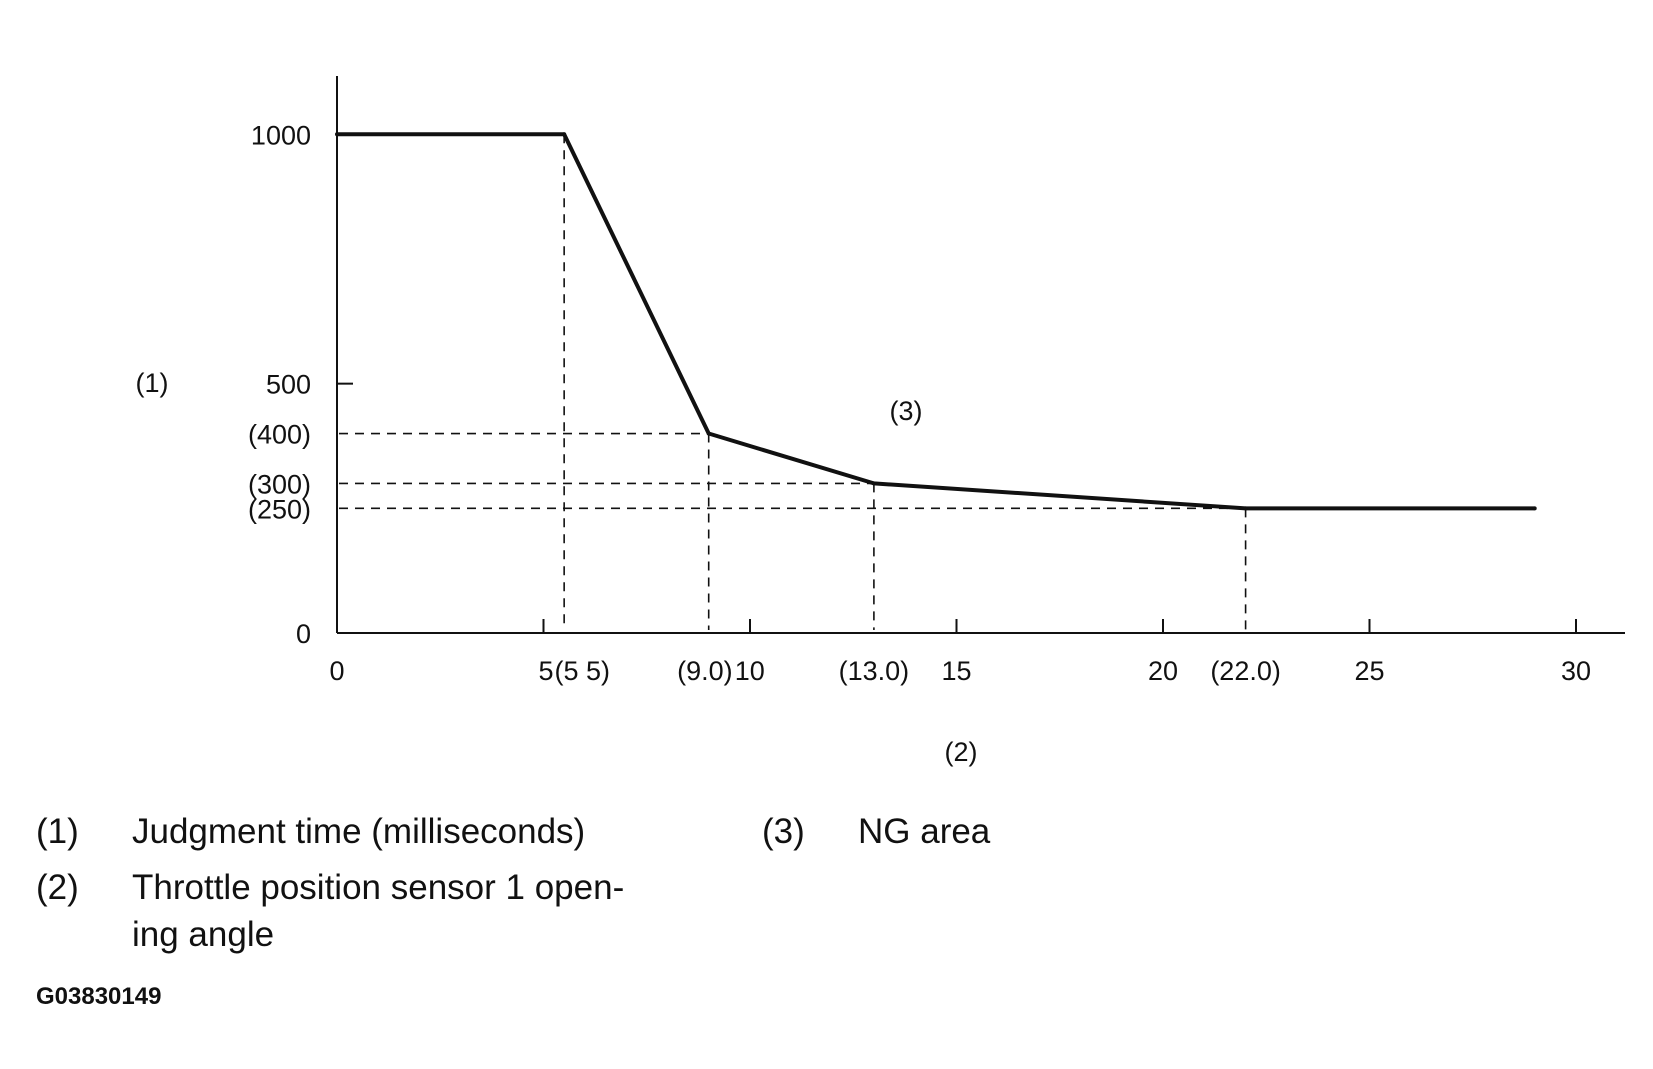 Image resolution: width=1653 pixels, height=1069 pixels. I want to click on x-tick-label: (13.0), so click(874, 671).